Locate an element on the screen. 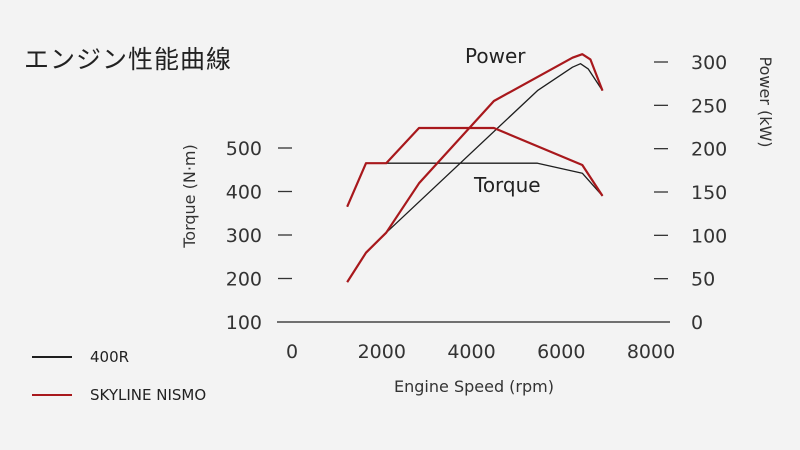 The image size is (800, 450). legend-label-skyline-nismo: SKYLINE NISMO is located at coordinates (148, 395).